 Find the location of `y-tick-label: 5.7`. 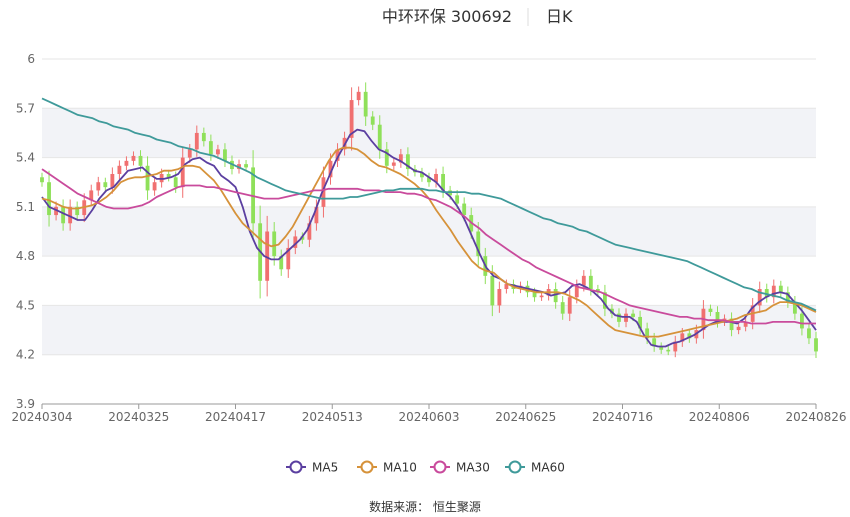

y-tick-label: 5.7 is located at coordinates (25, 108).